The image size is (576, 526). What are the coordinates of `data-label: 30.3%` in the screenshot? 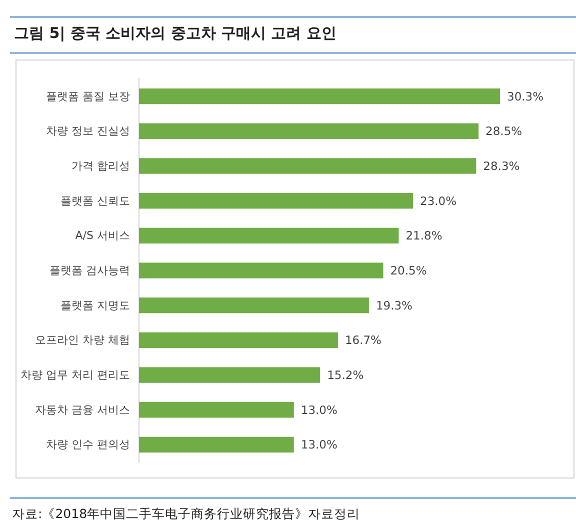 It's located at (525, 96).